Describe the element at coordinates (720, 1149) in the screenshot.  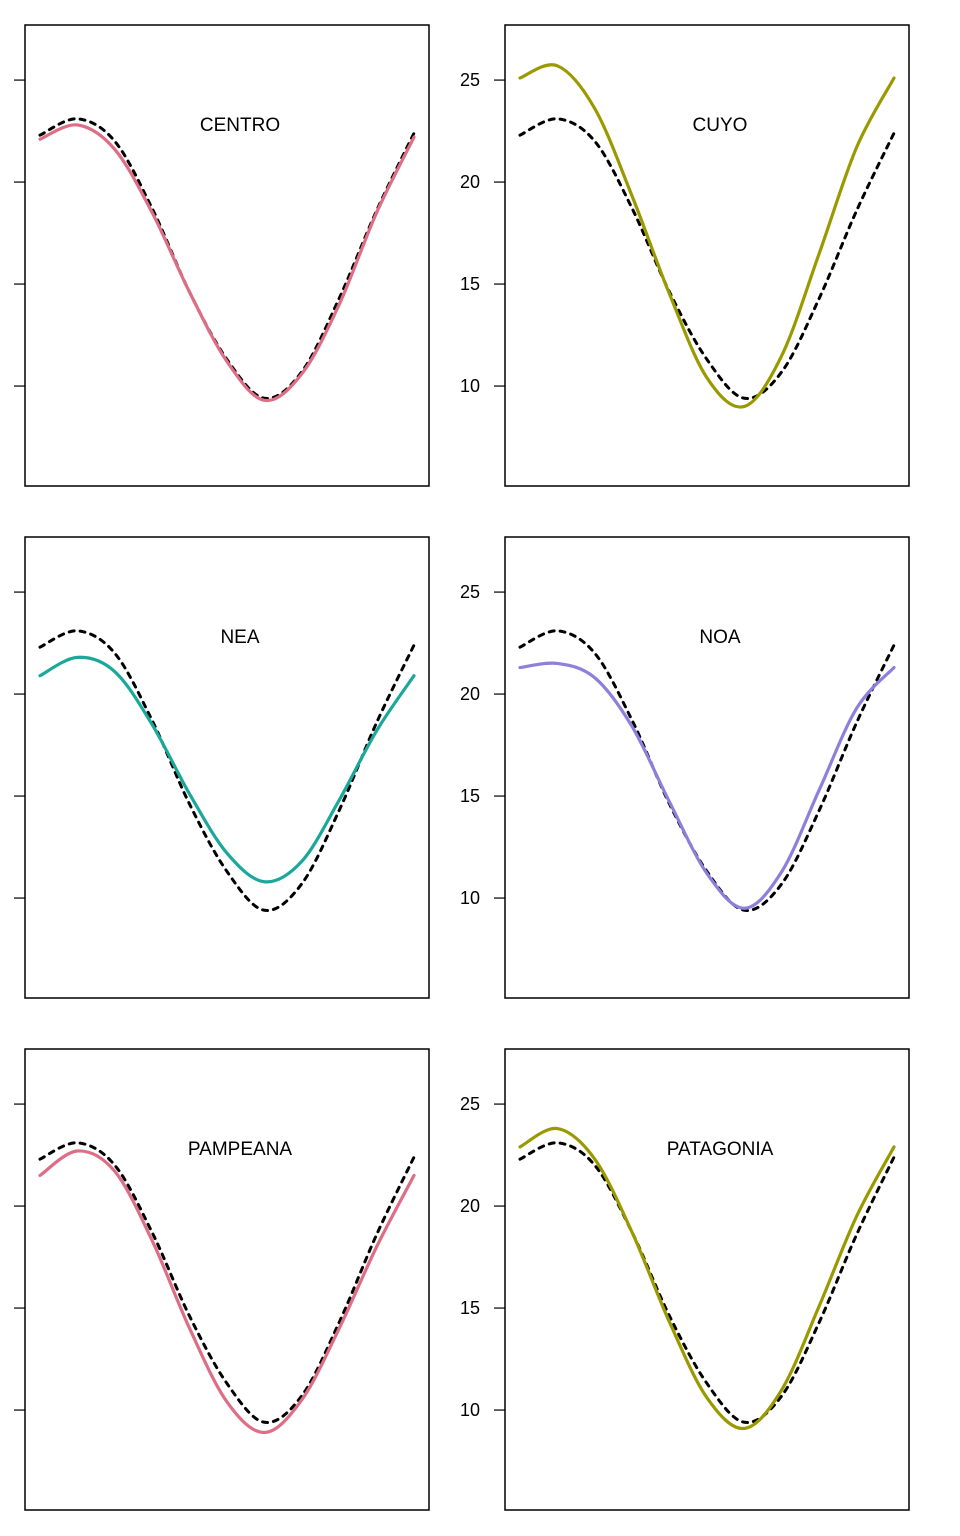
I see `panel-title: PATAGONIA` at that location.